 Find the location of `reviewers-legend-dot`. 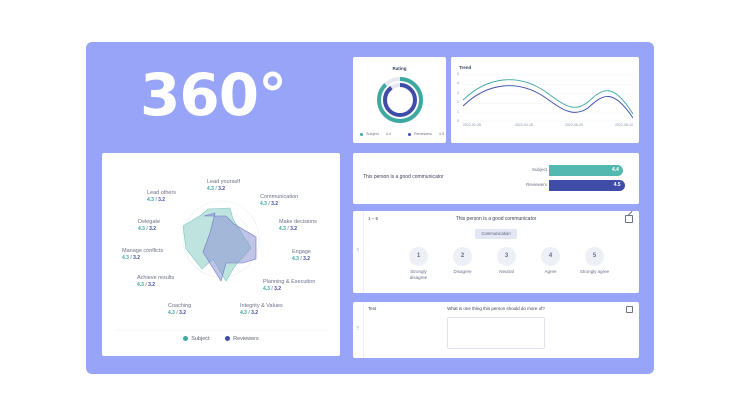

reviewers-legend-dot is located at coordinates (228, 339).